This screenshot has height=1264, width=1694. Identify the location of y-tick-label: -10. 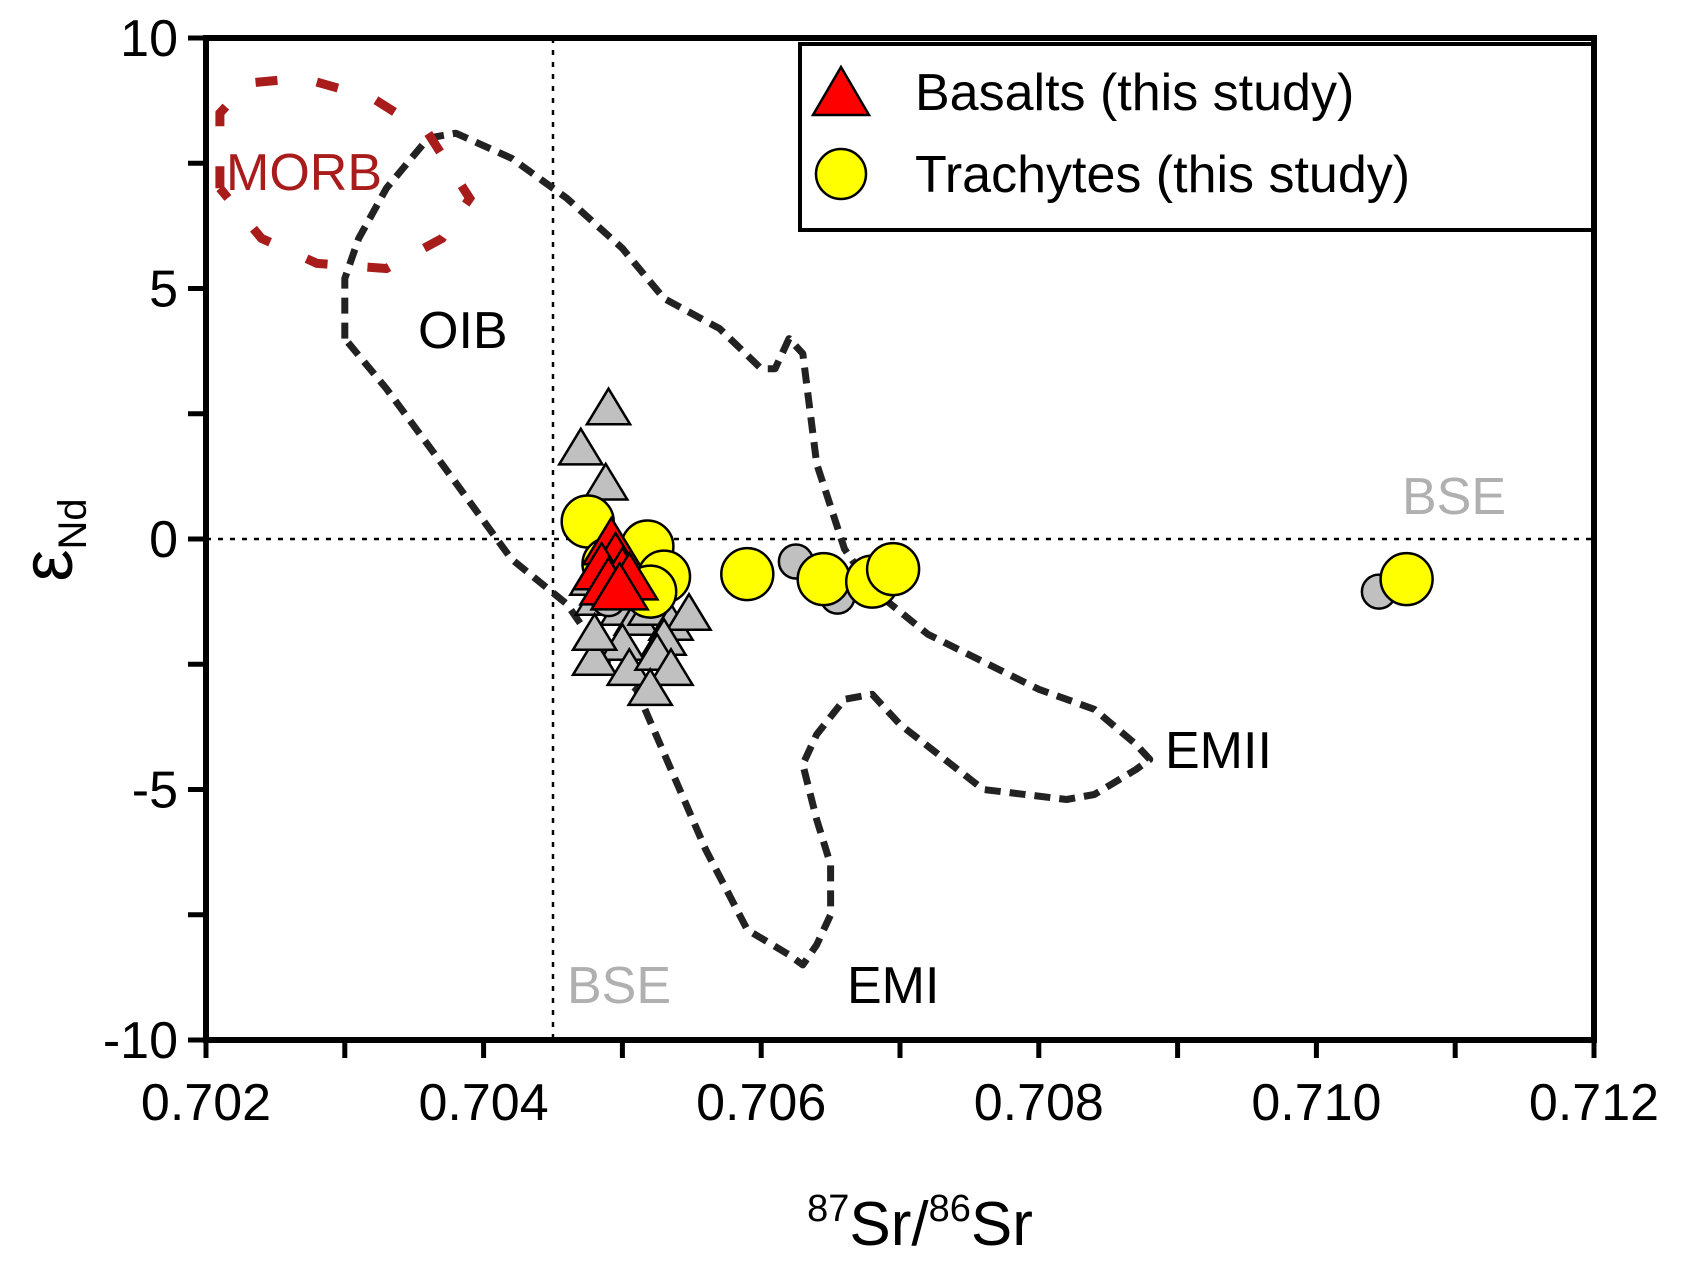
(140, 1041).